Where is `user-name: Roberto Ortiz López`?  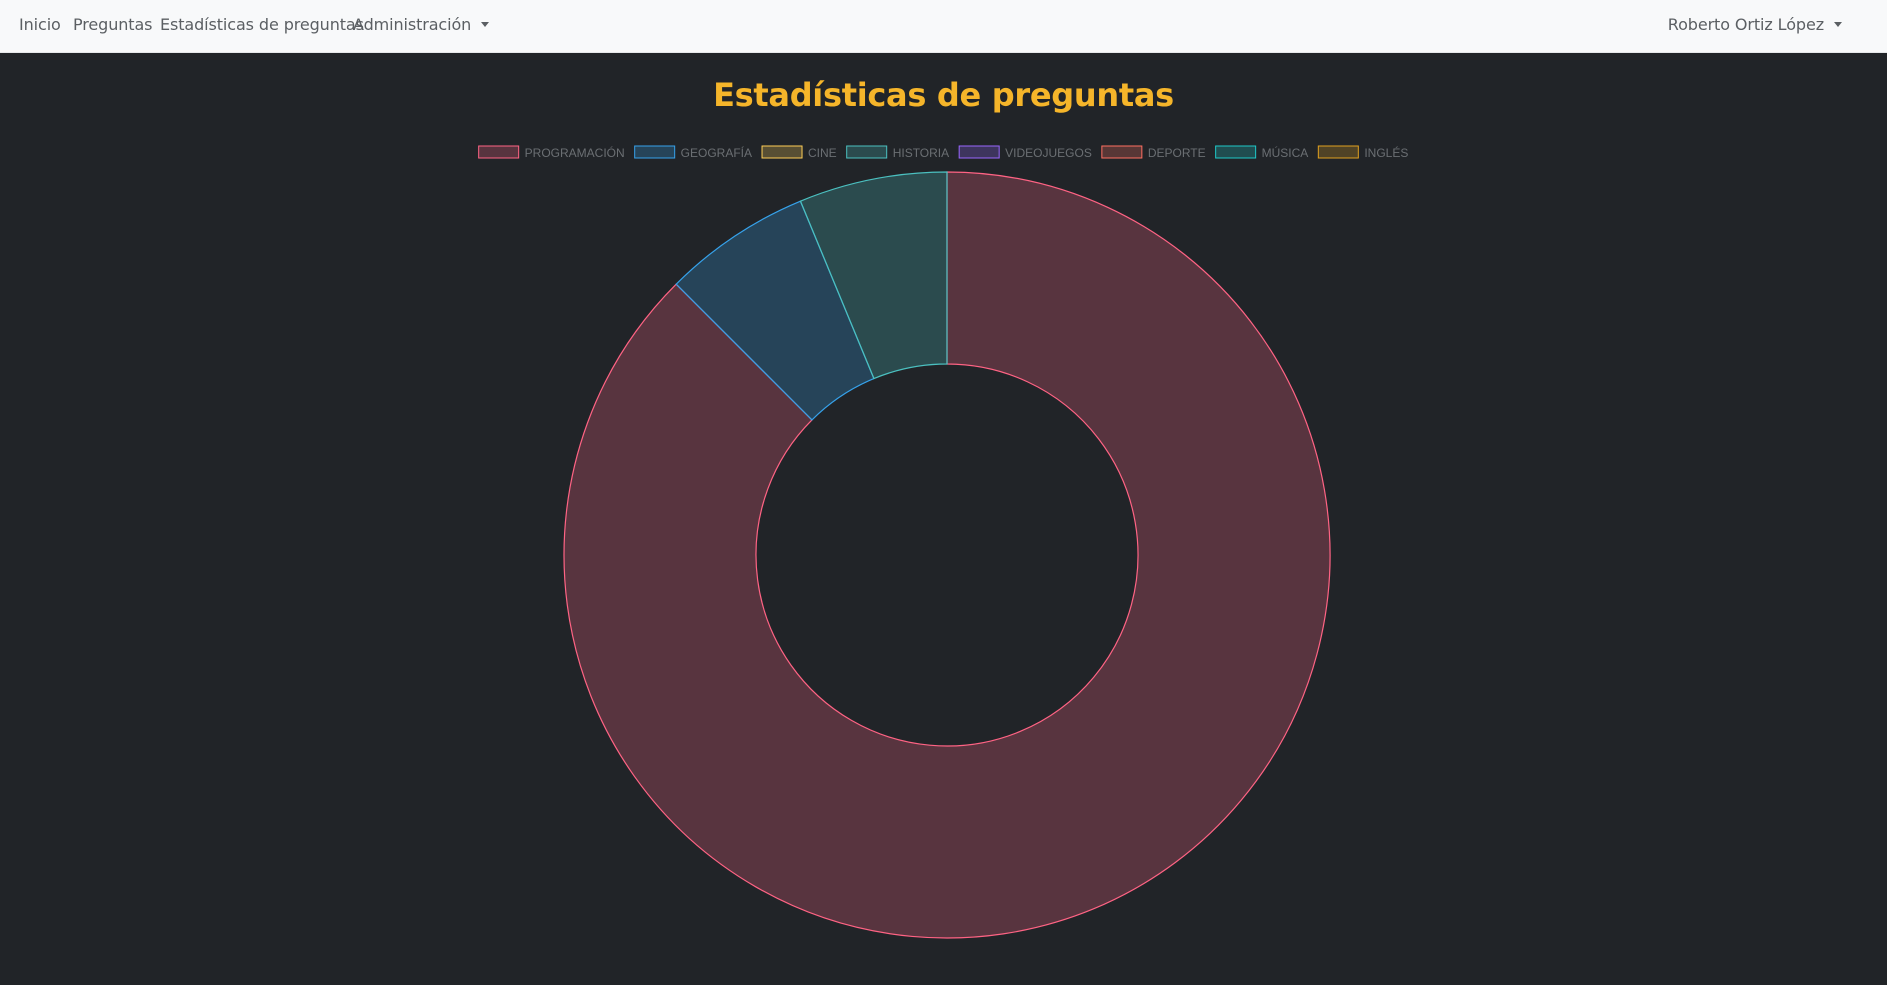 user-name: Roberto Ortiz López is located at coordinates (1745, 24).